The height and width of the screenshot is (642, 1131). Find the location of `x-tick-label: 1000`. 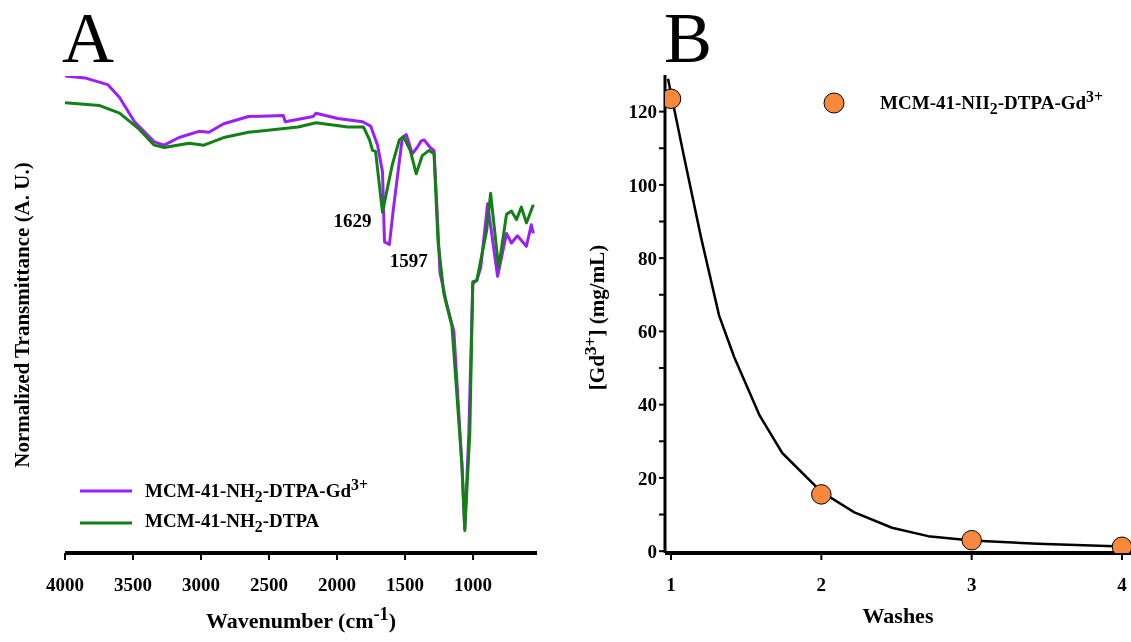

x-tick-label: 1000 is located at coordinates (473, 585).